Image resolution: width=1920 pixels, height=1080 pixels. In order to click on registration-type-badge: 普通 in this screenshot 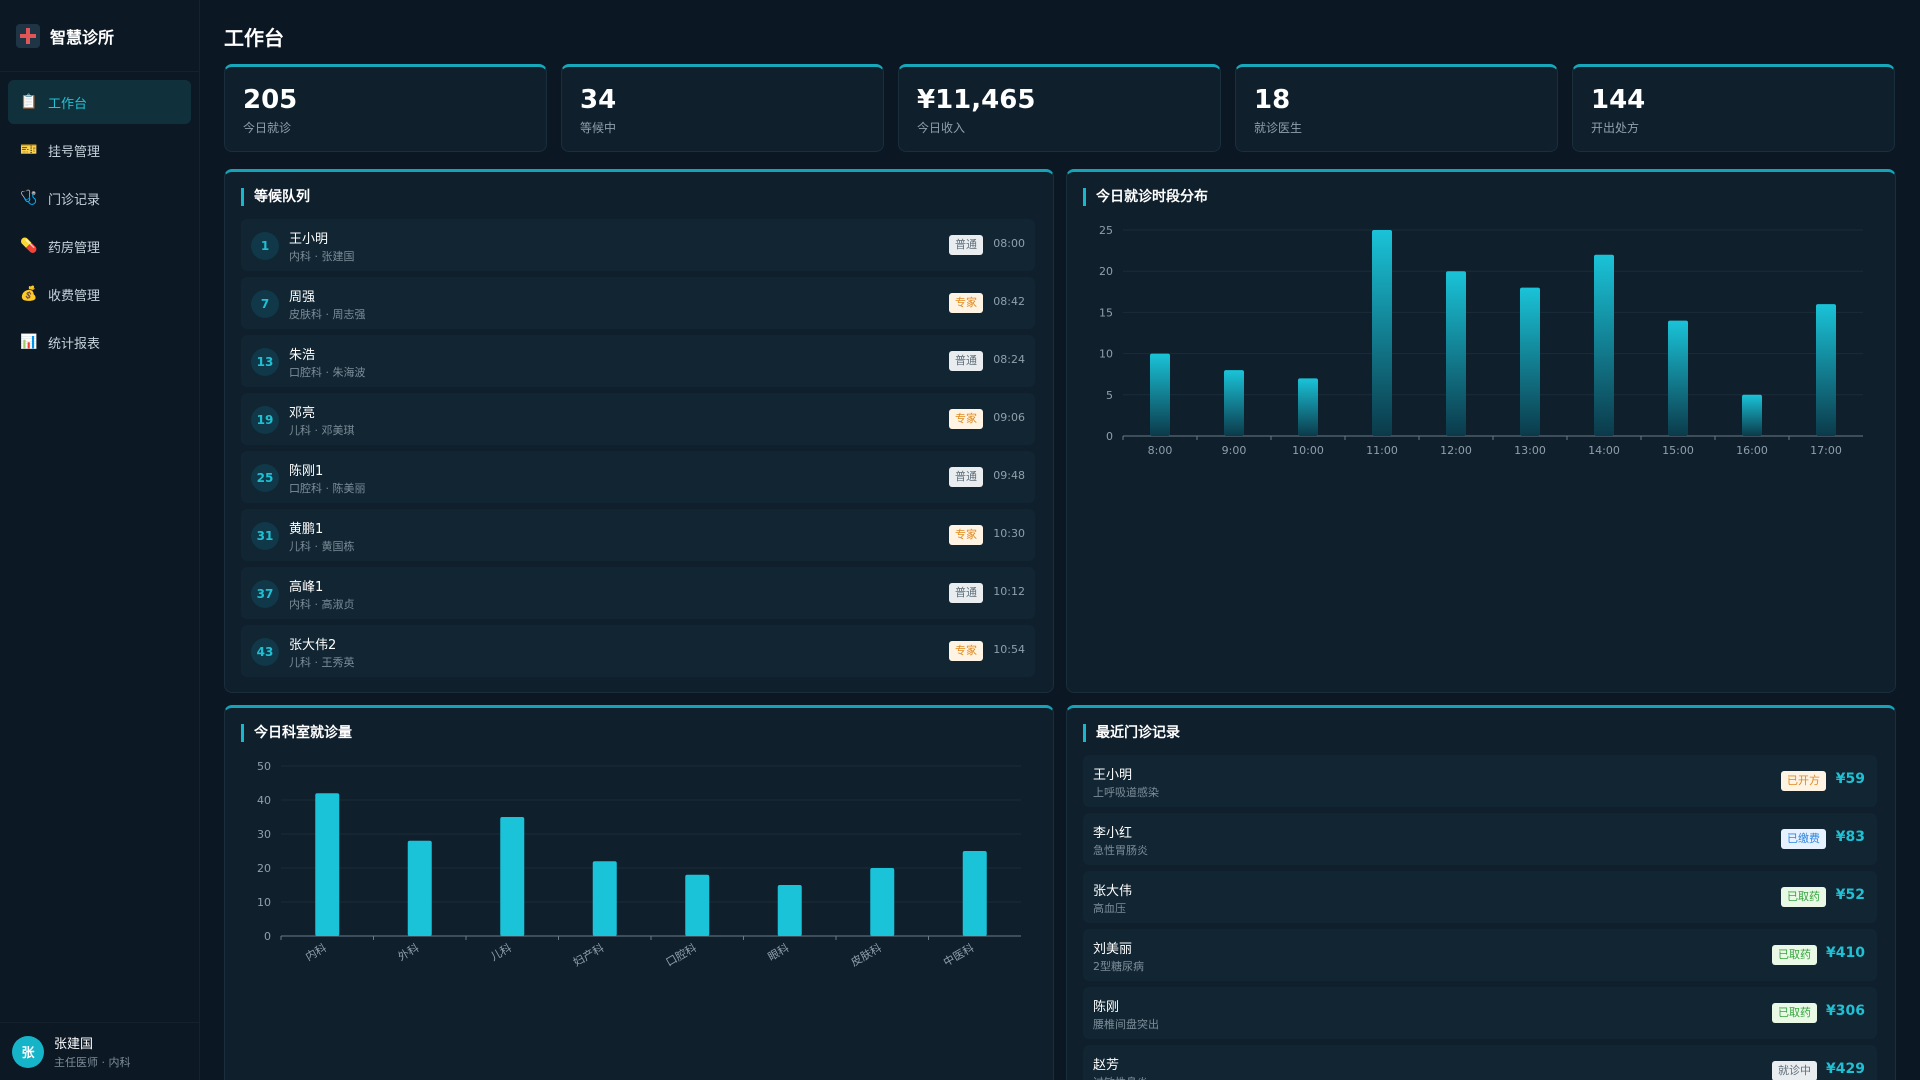, I will do `click(966, 245)`.